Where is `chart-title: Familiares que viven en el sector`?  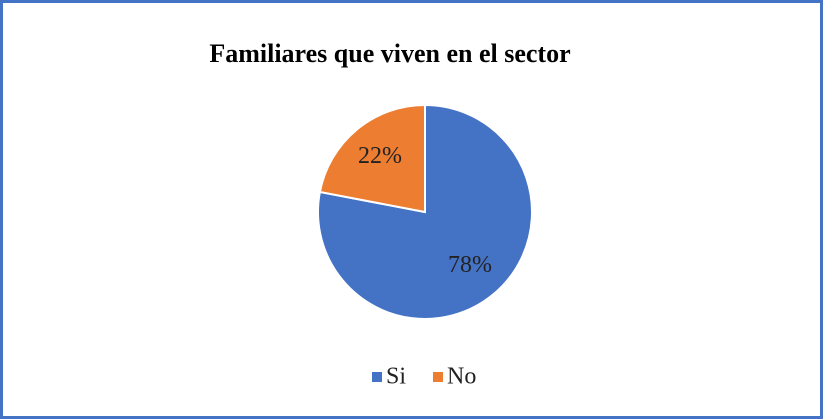 chart-title: Familiares que viven en el sector is located at coordinates (389, 53).